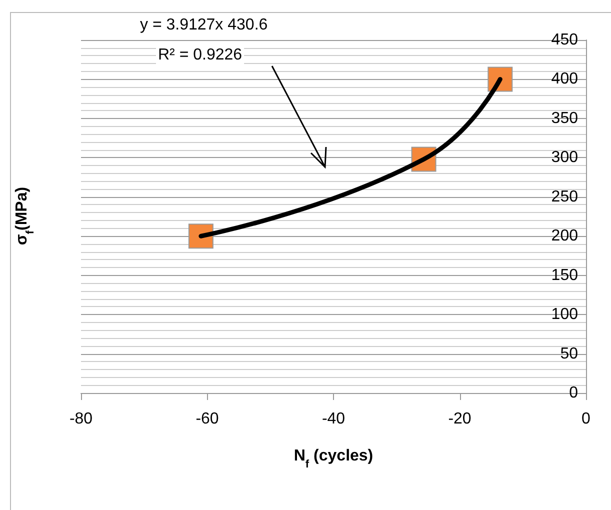 This screenshot has height=510, width=611. Describe the element at coordinates (569, 353) in the screenshot. I see `y-tick-label: 50` at that location.